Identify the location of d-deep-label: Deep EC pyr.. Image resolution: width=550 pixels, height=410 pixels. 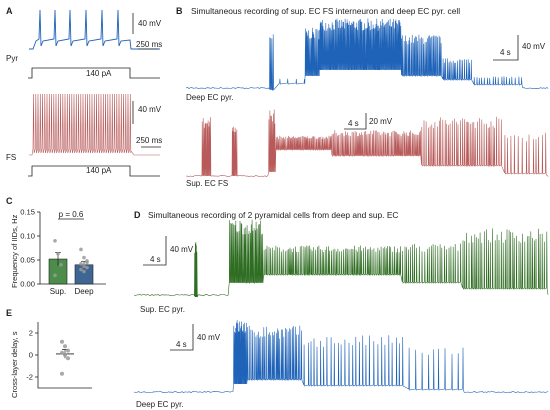
(160, 404).